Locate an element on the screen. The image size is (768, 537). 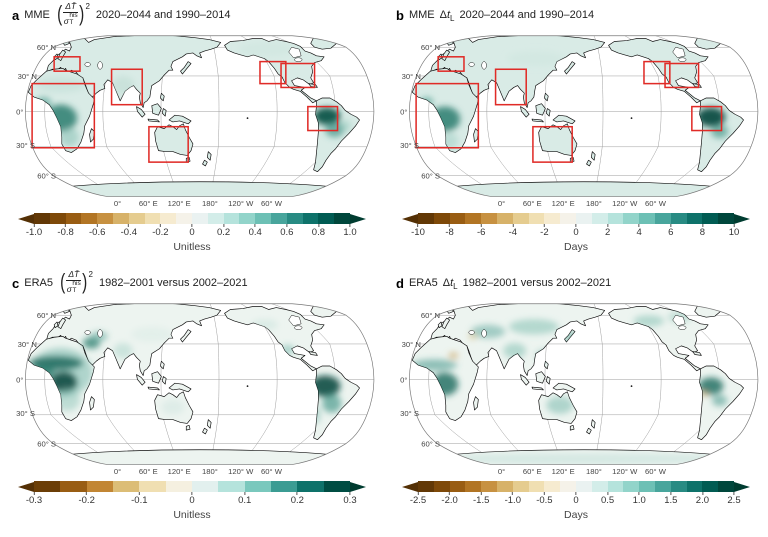
colorbar-tick-label: 0.2 is located at coordinates (223, 232).